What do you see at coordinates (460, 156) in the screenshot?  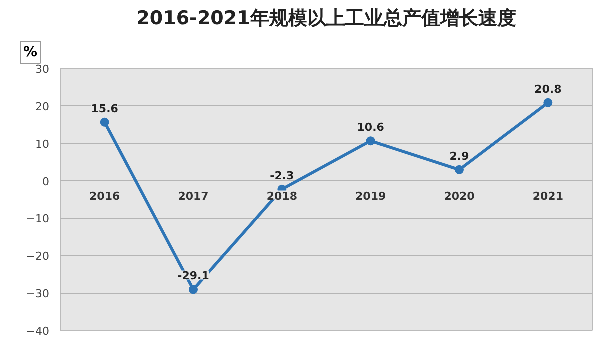 I see `data-label: 2.9` at bounding box center [460, 156].